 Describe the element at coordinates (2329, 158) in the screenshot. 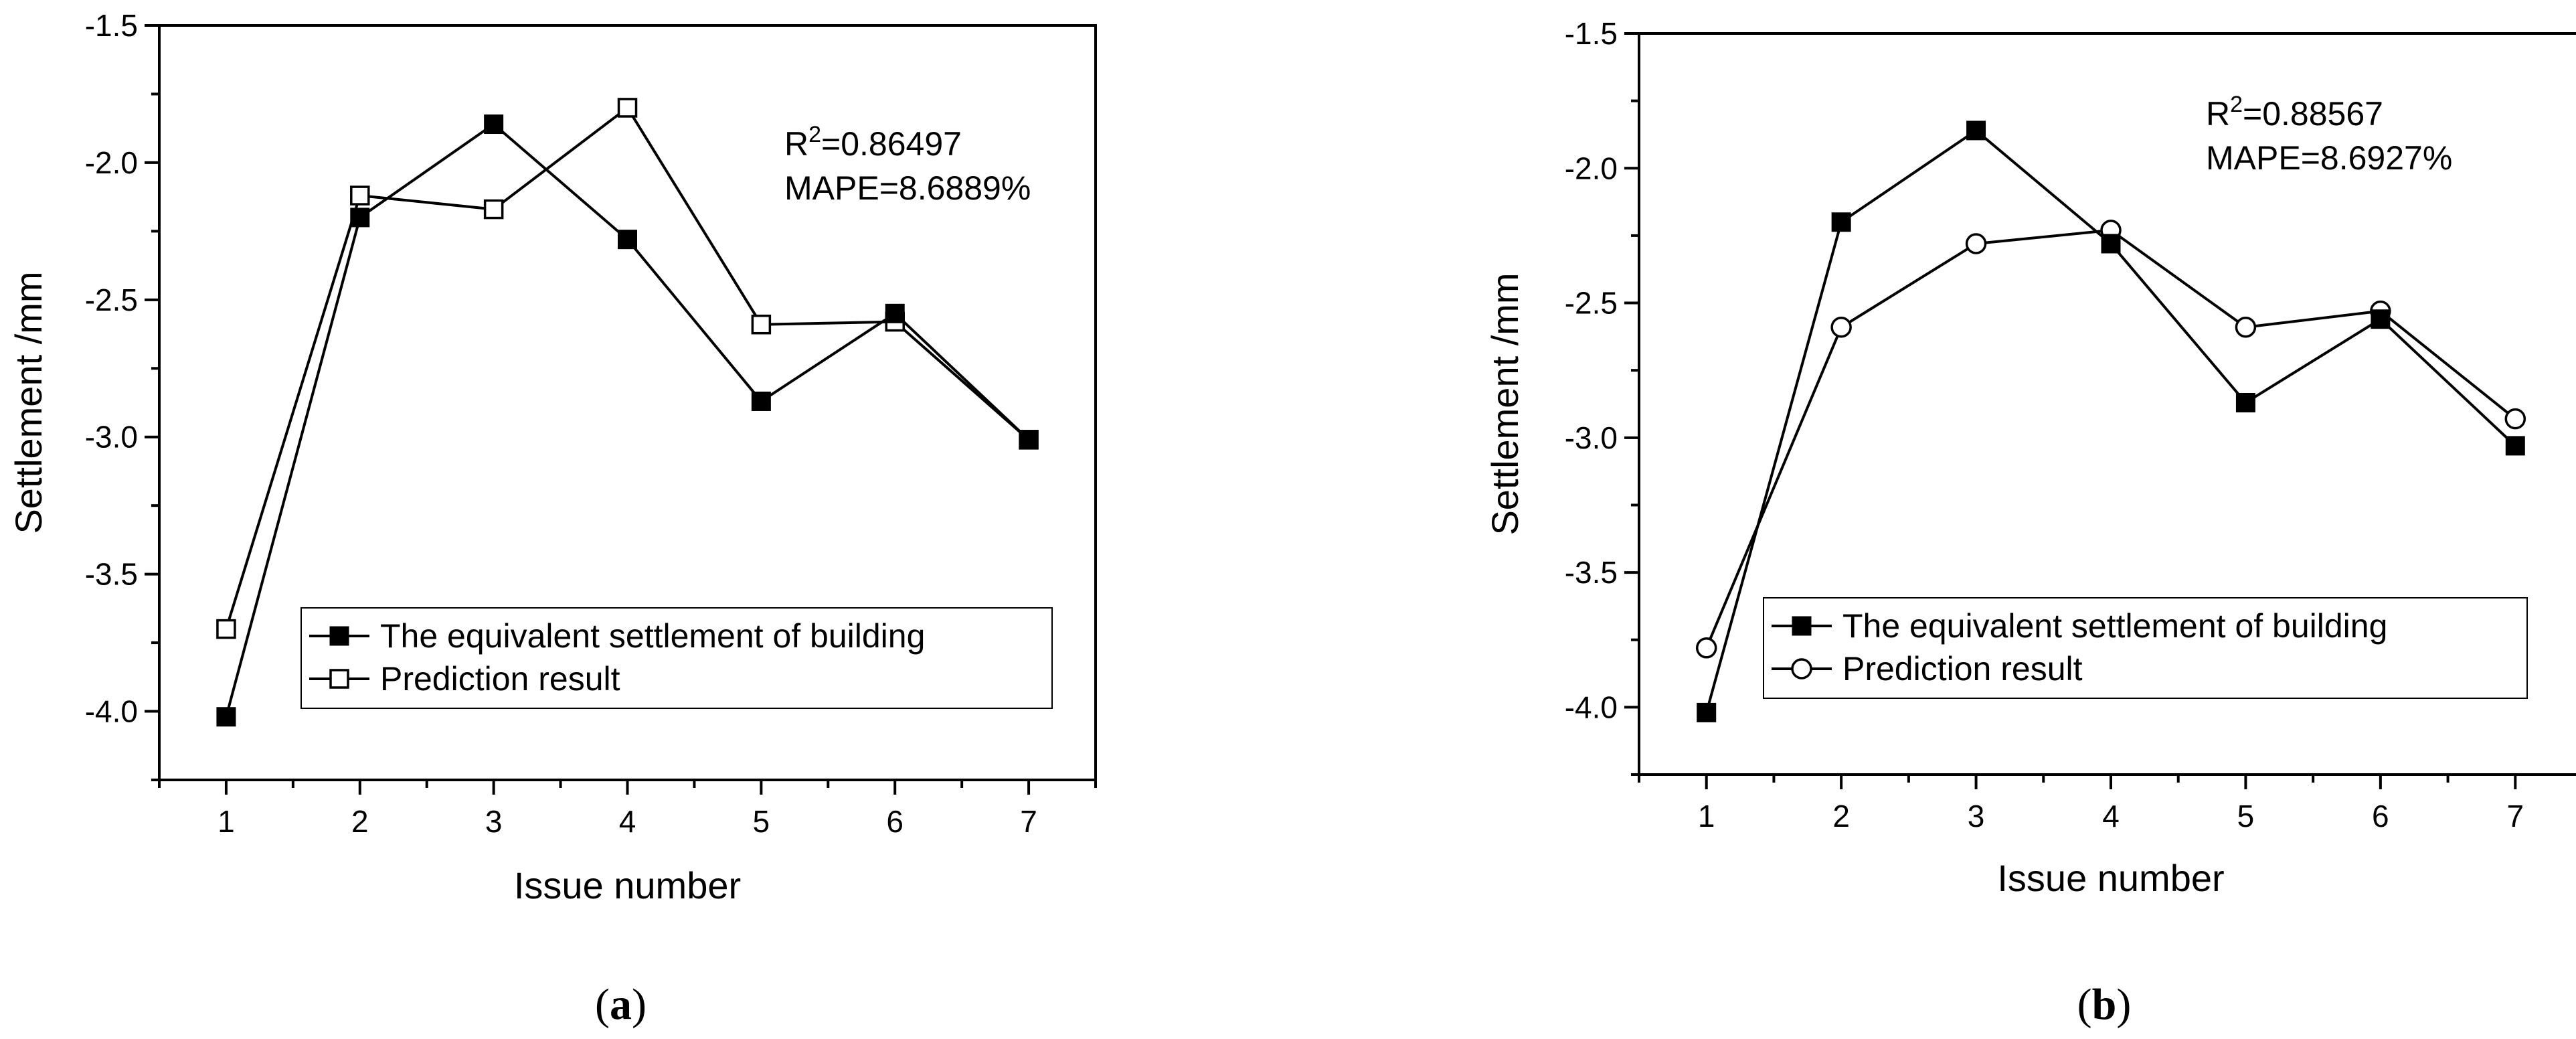

I see `mape-annotation: MAPE=8.6927%` at that location.